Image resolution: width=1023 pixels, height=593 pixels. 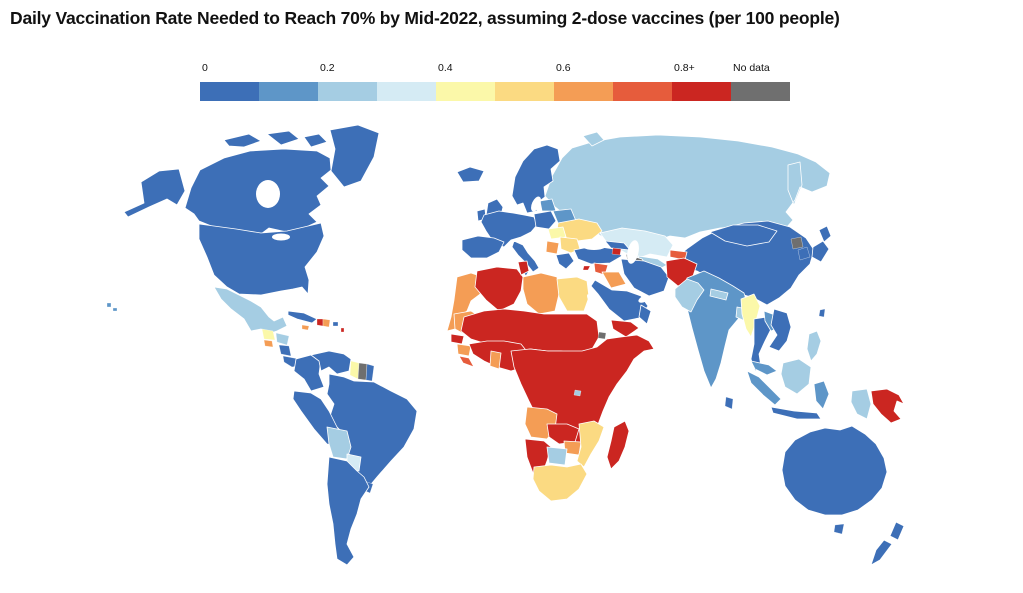 I want to click on region-canada, so click(x=258, y=182).